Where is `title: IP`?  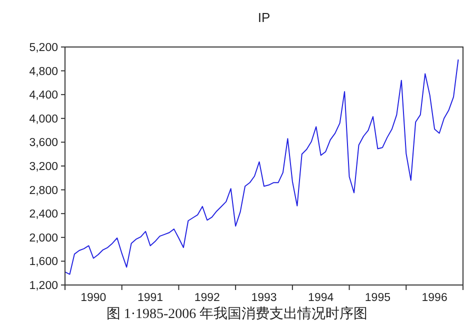
title: IP is located at coordinates (264, 17).